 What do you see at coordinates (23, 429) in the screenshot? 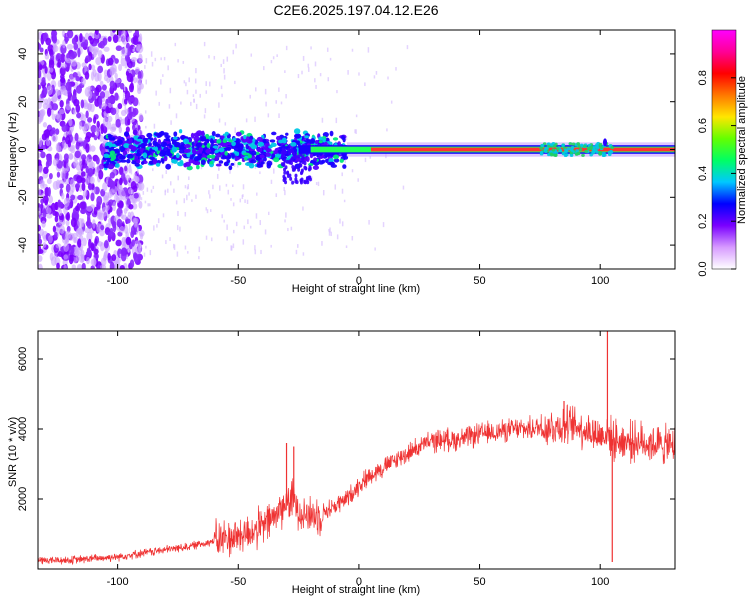
I see `y-tick-label: 4000` at bounding box center [23, 429].